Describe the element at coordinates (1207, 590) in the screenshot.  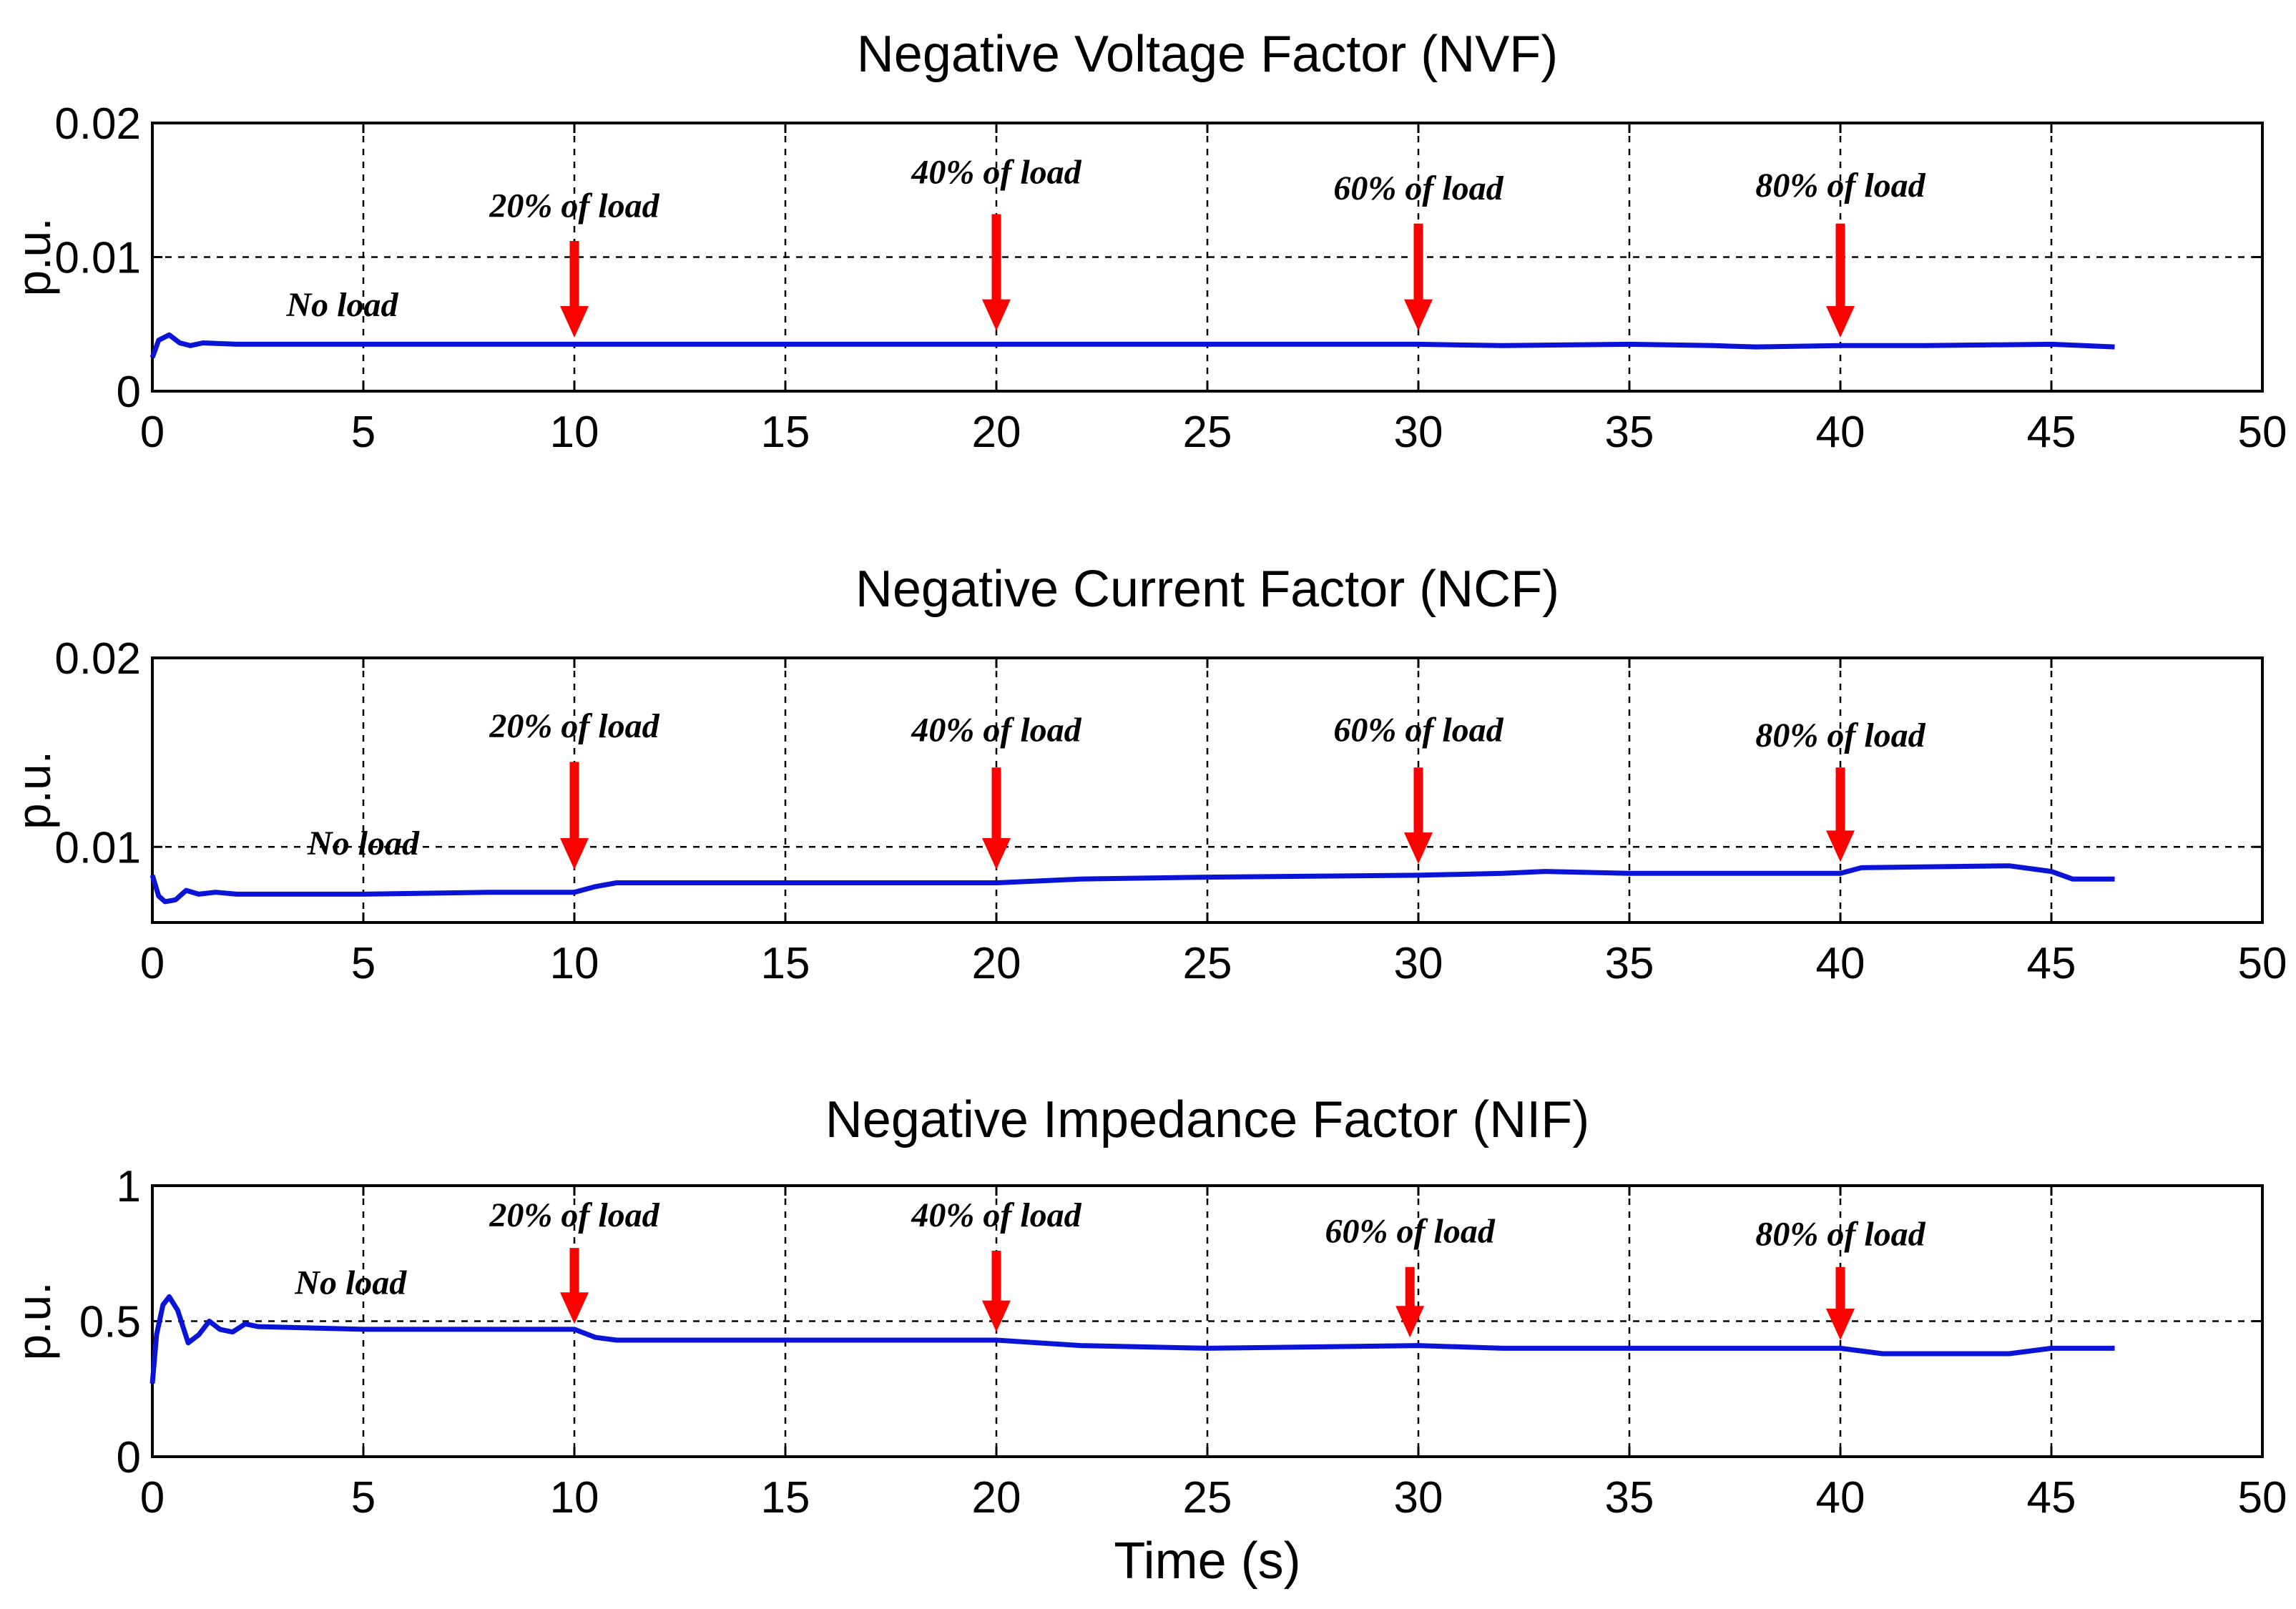
I see `chart-title: Negative Current Factor (NCF)` at that location.